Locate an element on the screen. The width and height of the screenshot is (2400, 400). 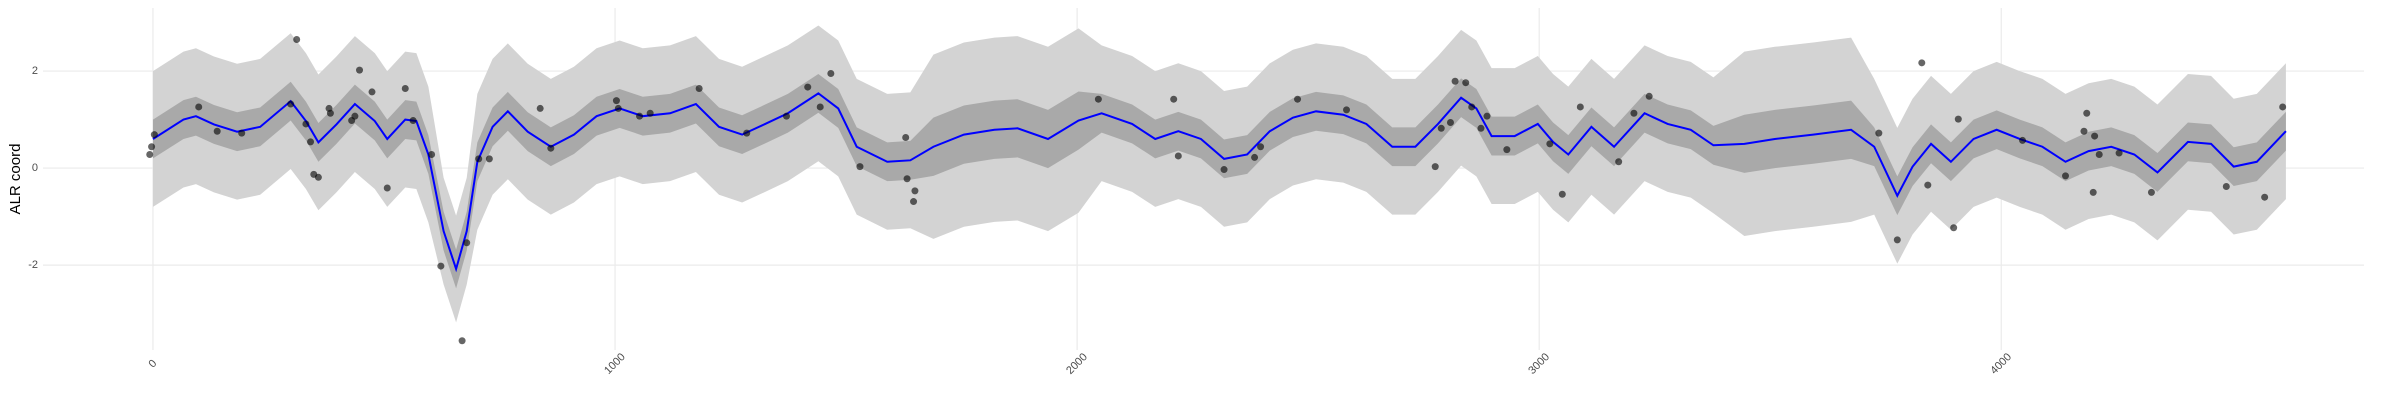
x-tick-label: 0 is located at coordinates (152, 364).